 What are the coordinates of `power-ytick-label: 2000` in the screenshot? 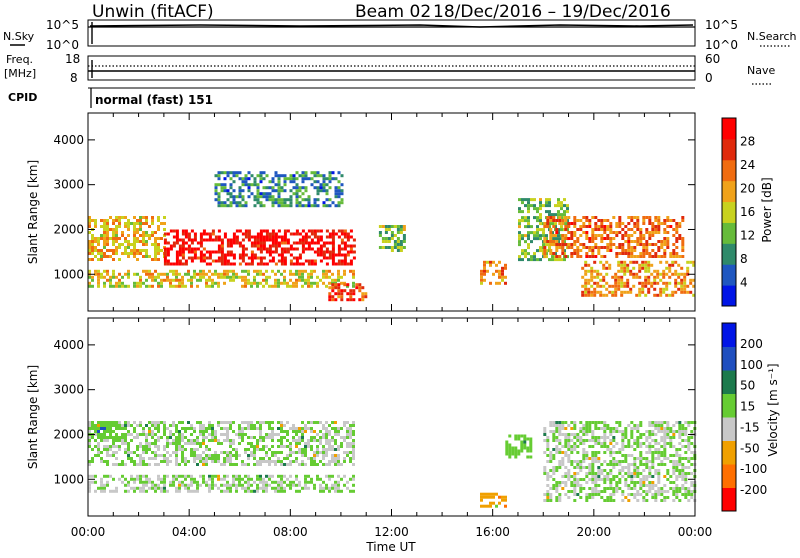 It's located at (68, 229).